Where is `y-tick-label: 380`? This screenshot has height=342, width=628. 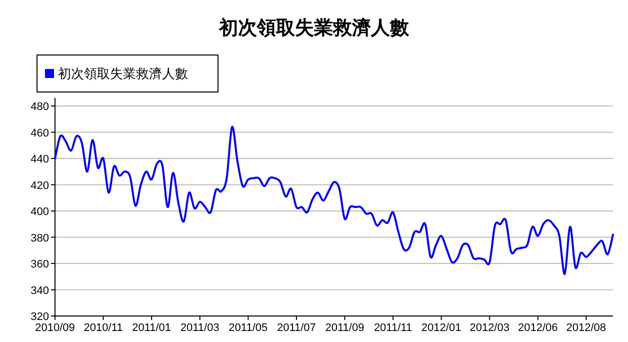
y-tick-label: 380 is located at coordinates (39, 238).